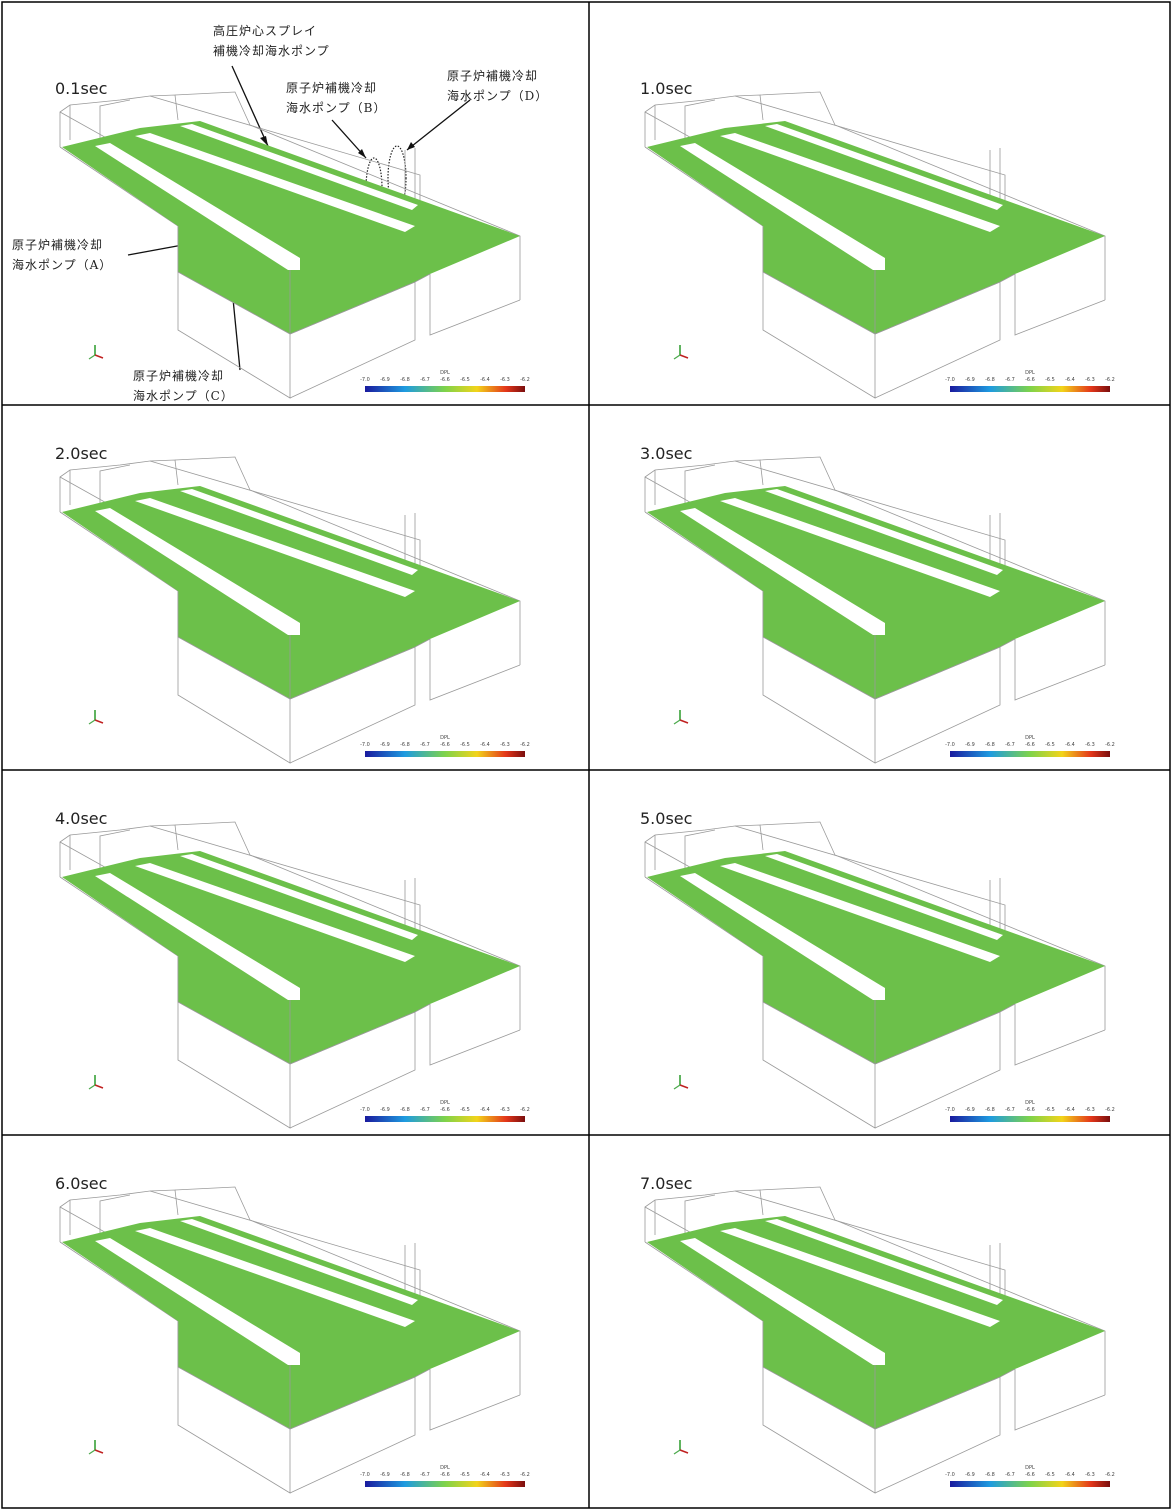  Describe the element at coordinates (666, 1183) in the screenshot. I see `time-label: 7.0sec` at that location.